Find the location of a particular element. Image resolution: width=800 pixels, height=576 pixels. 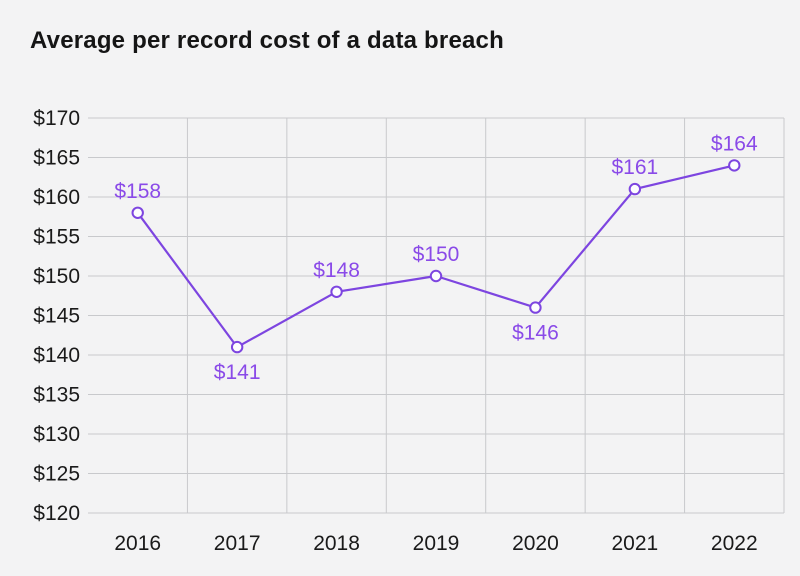

x-axis-tick-label: 2021 is located at coordinates (634, 543).